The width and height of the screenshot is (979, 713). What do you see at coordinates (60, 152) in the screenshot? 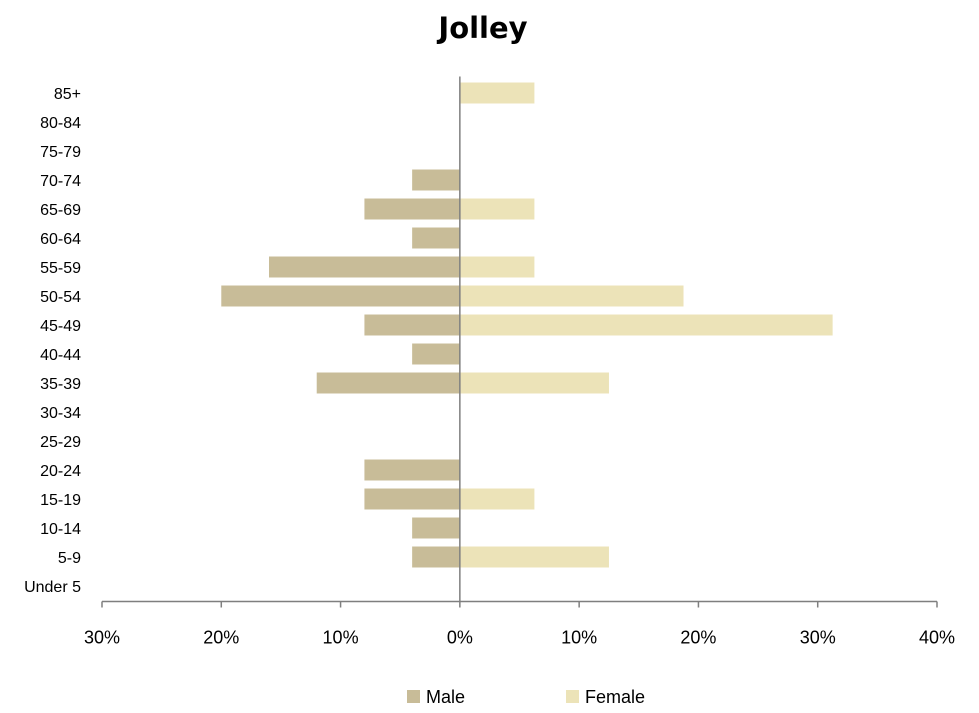
I see `category-label: 75-79` at bounding box center [60, 152].